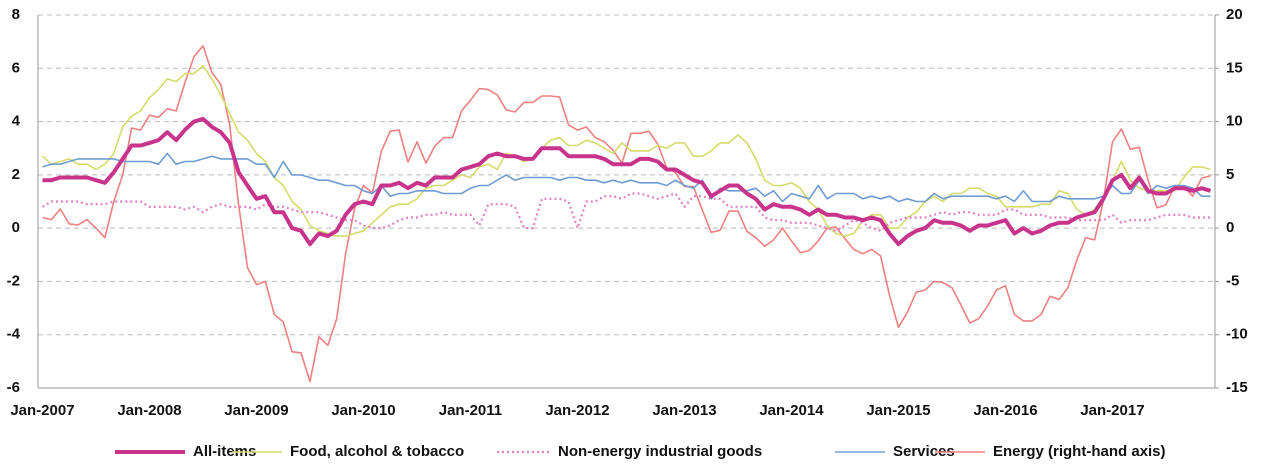  I want to click on x-tick-label: Jan-2017, so click(1112, 410).